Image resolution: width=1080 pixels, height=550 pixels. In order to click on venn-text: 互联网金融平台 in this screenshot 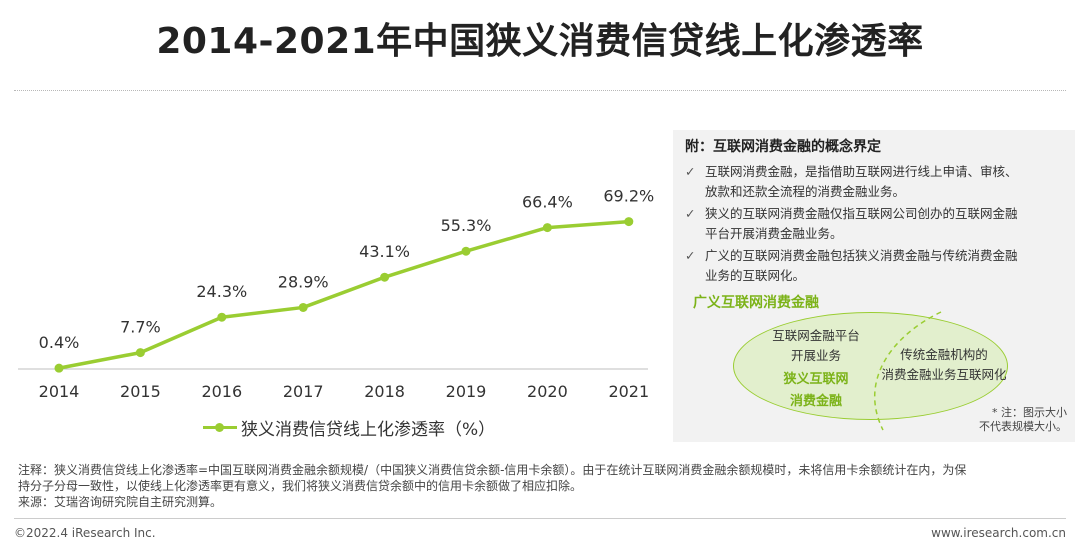, I will do `click(816, 335)`.